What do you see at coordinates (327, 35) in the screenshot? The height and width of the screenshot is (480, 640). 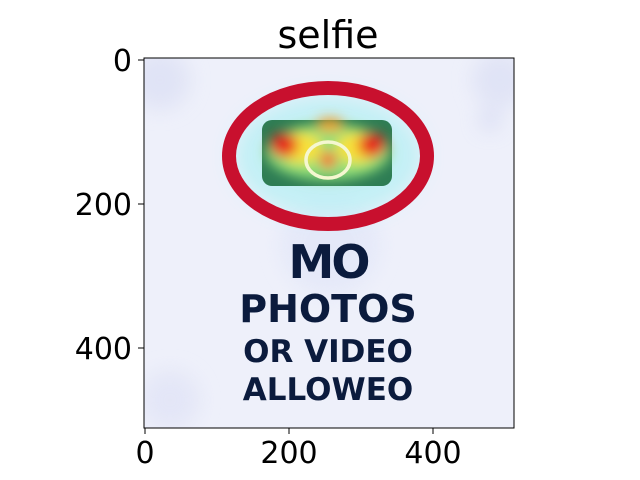 I see `figure-title: selfie` at bounding box center [327, 35].